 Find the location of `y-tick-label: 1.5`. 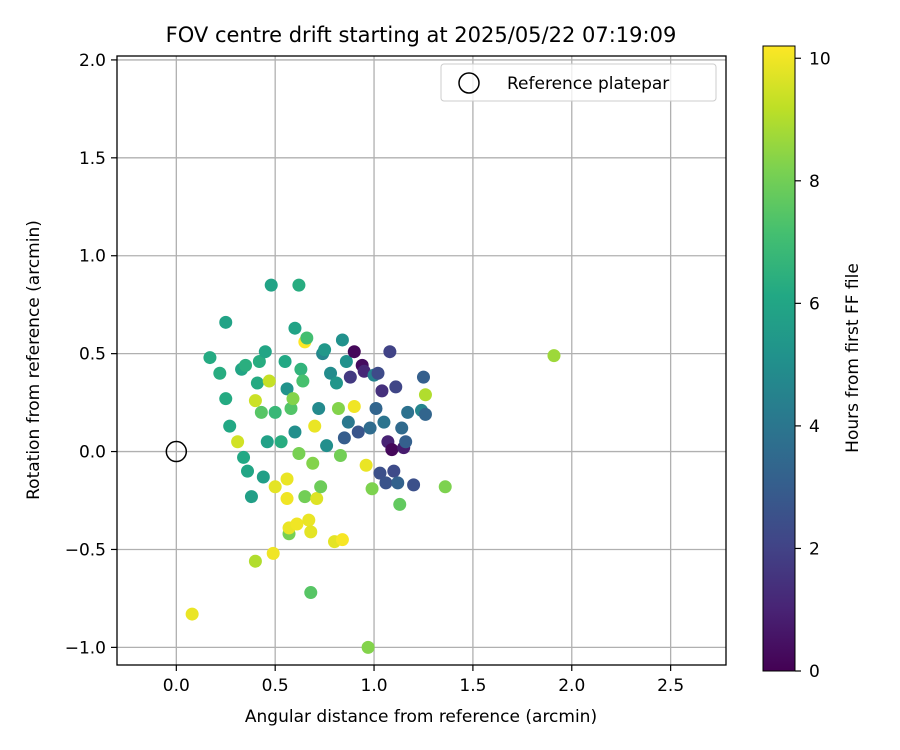

y-tick-label: 1.5 is located at coordinates (92, 159).